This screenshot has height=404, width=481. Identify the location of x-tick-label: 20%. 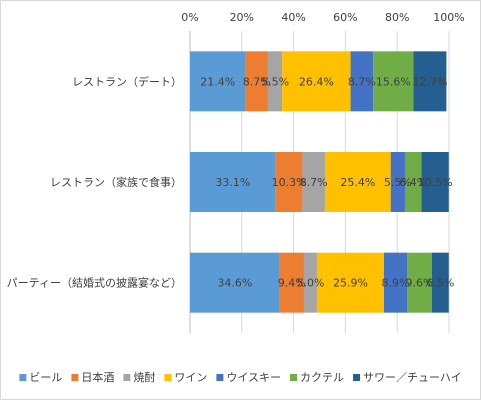
(242, 17).